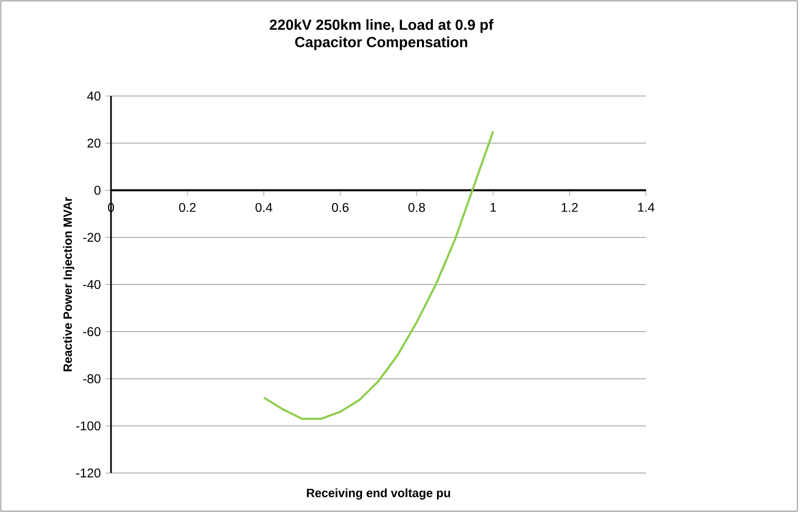 The height and width of the screenshot is (512, 801). Describe the element at coordinates (570, 207) in the screenshot. I see `x-tick-label: 1.2` at that location.